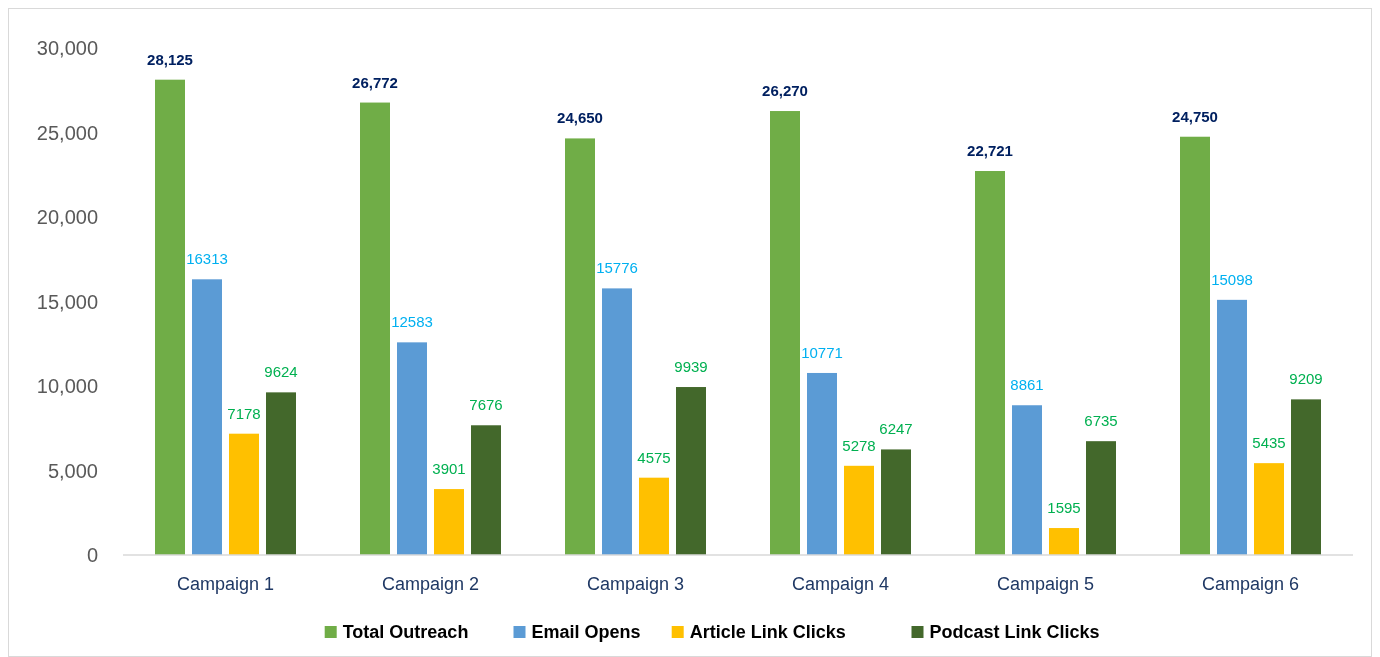 Image resolution: width=1380 pixels, height=657 pixels. I want to click on y-tick-label: 5,000, so click(72, 470).